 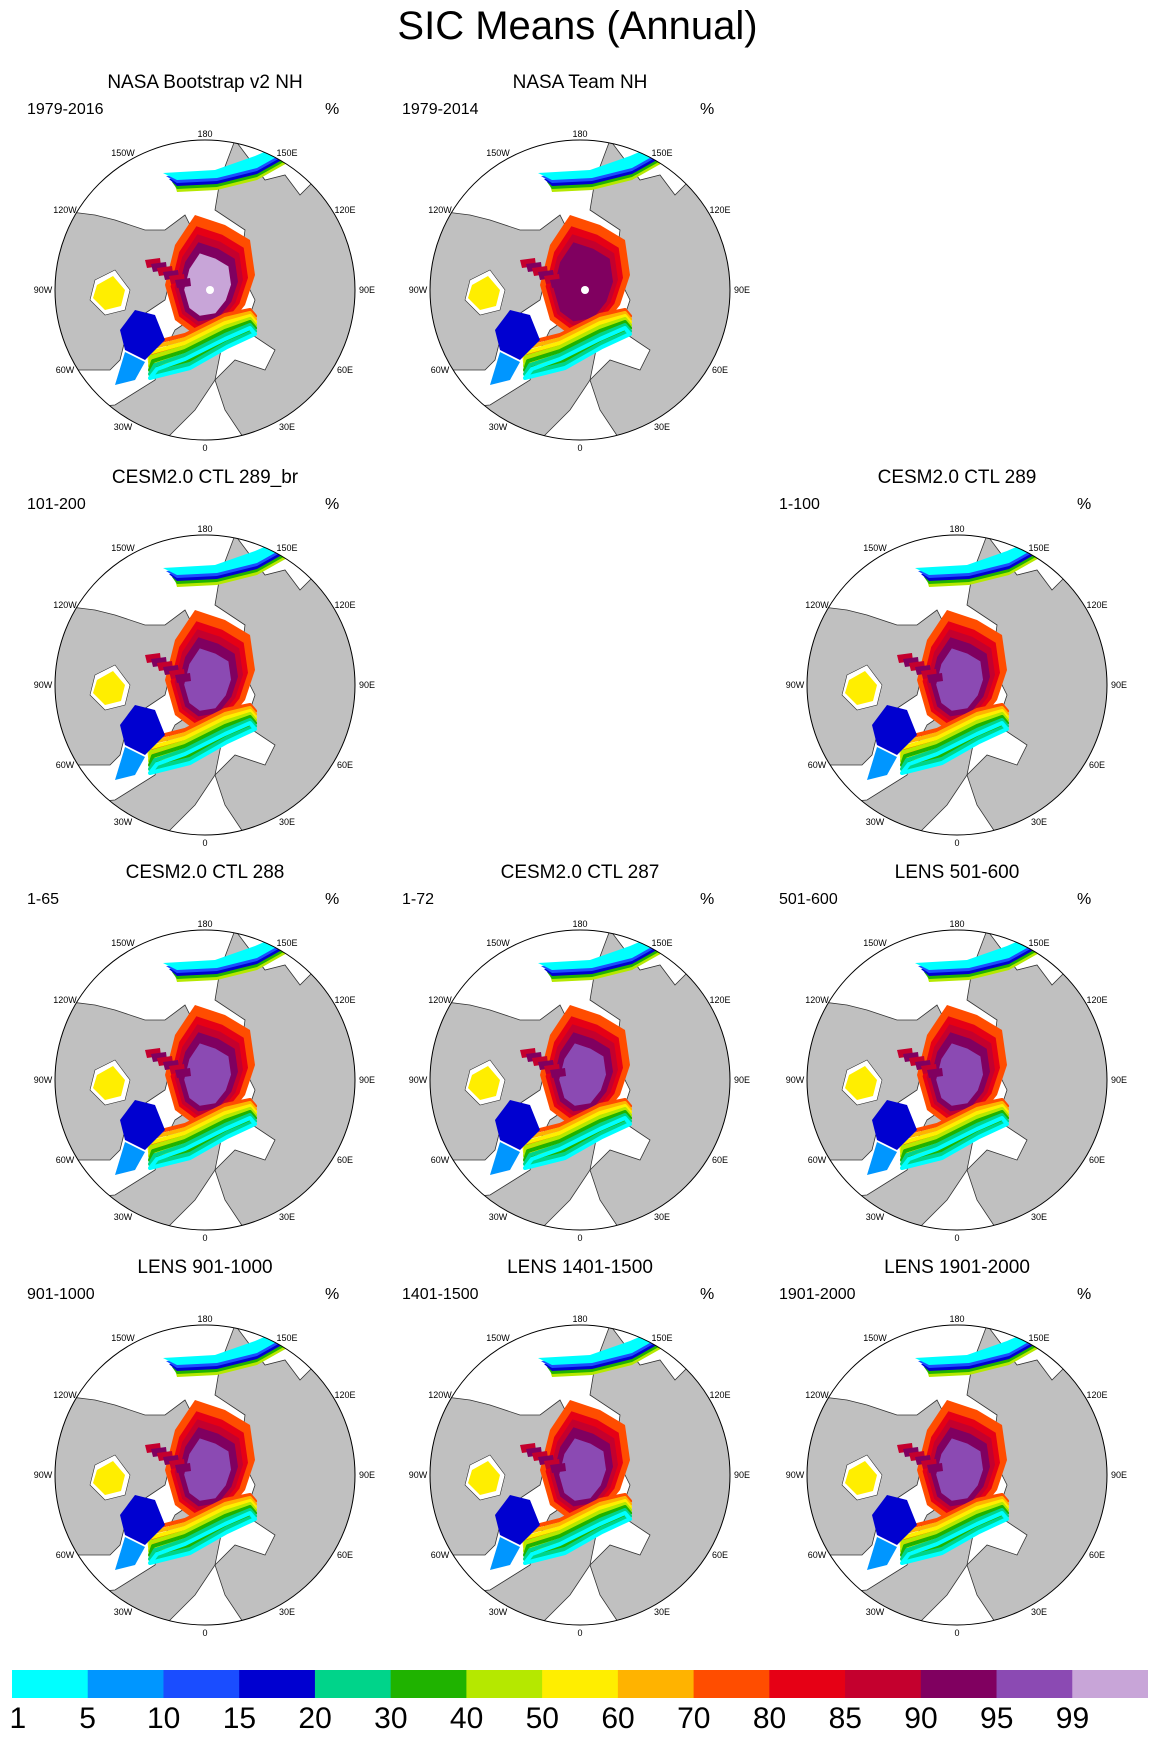 What do you see at coordinates (577, 26) in the screenshot?
I see `main-title: SIC Means (Annual)` at bounding box center [577, 26].